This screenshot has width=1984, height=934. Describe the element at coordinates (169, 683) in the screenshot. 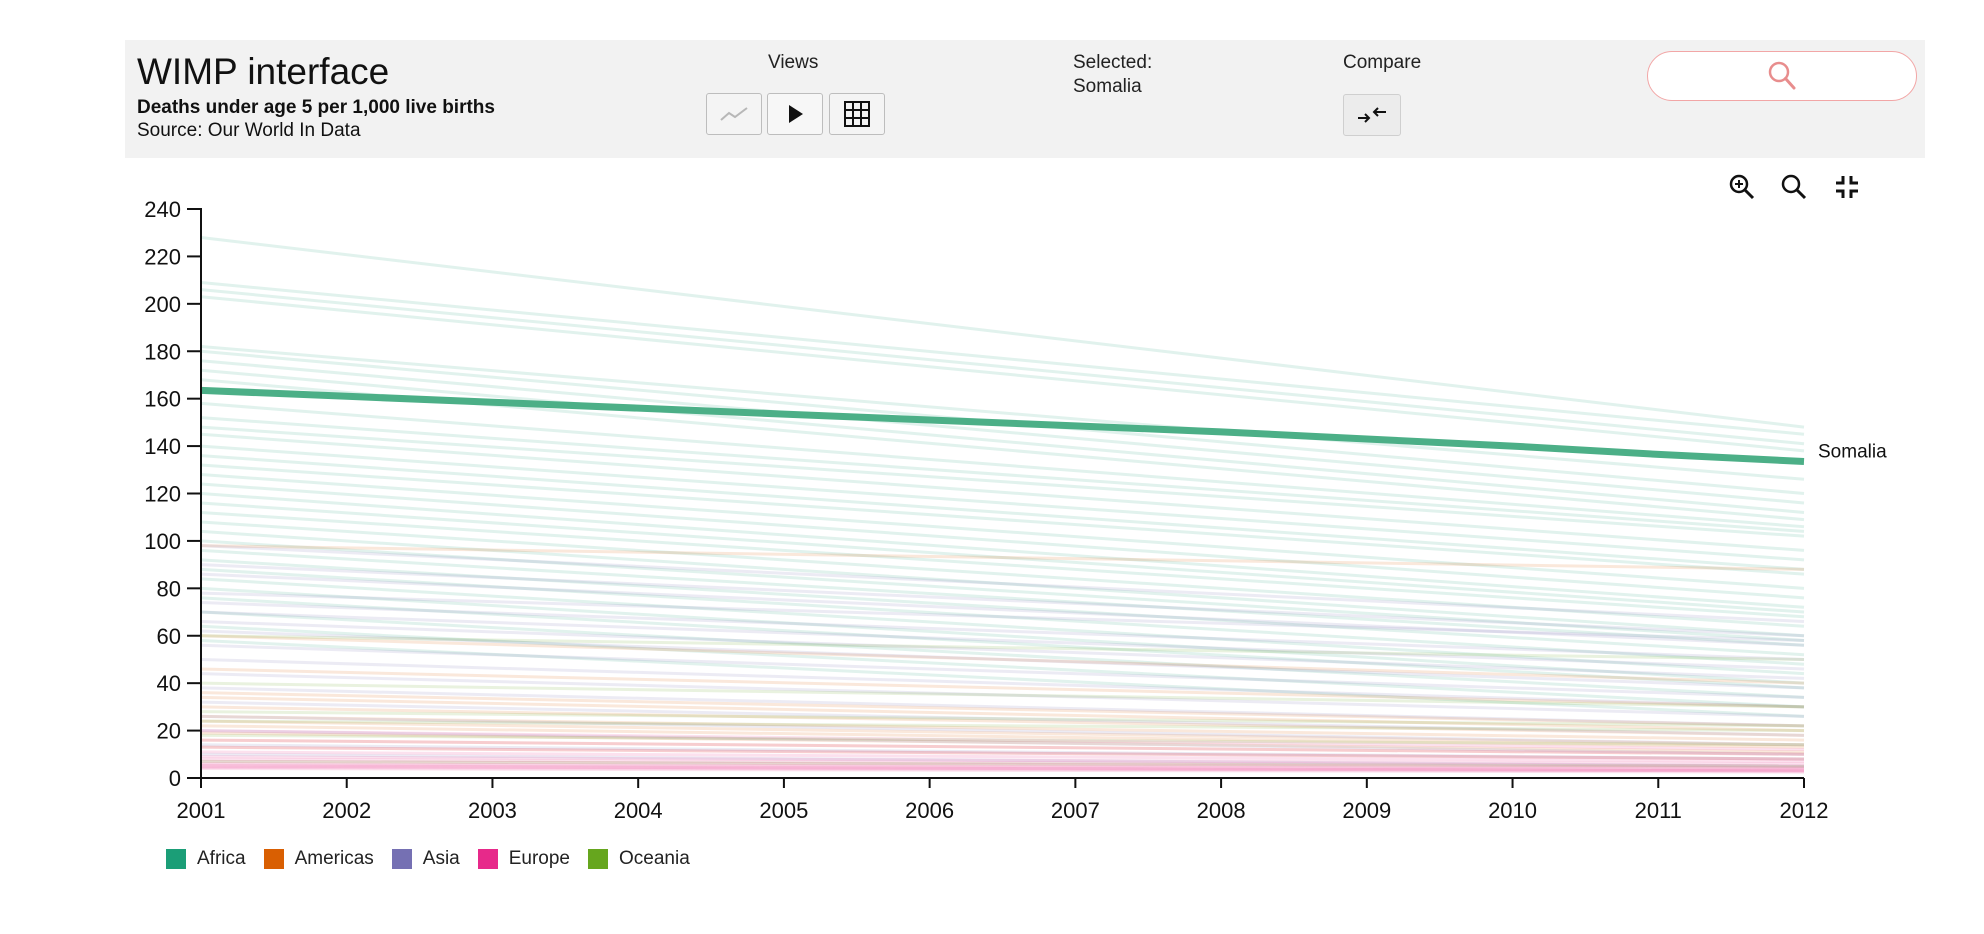

I see `y-tick-label: 40` at that location.